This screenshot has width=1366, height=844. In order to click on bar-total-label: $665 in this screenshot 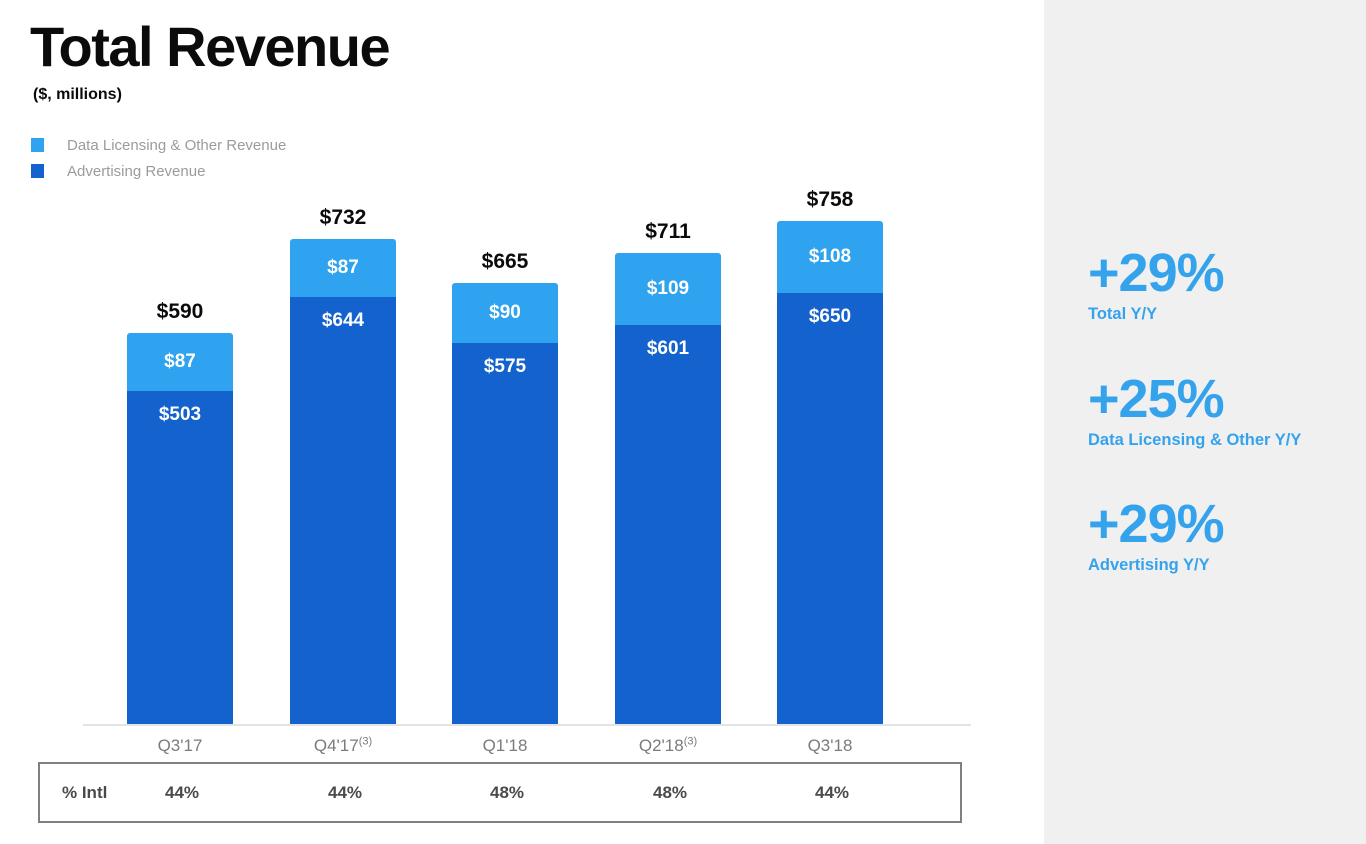, I will do `click(505, 261)`.